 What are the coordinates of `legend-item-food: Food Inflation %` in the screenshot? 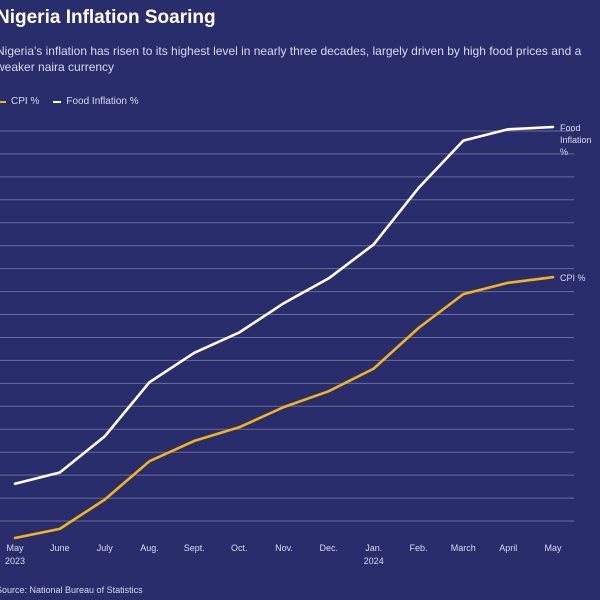 It's located at (96, 101).